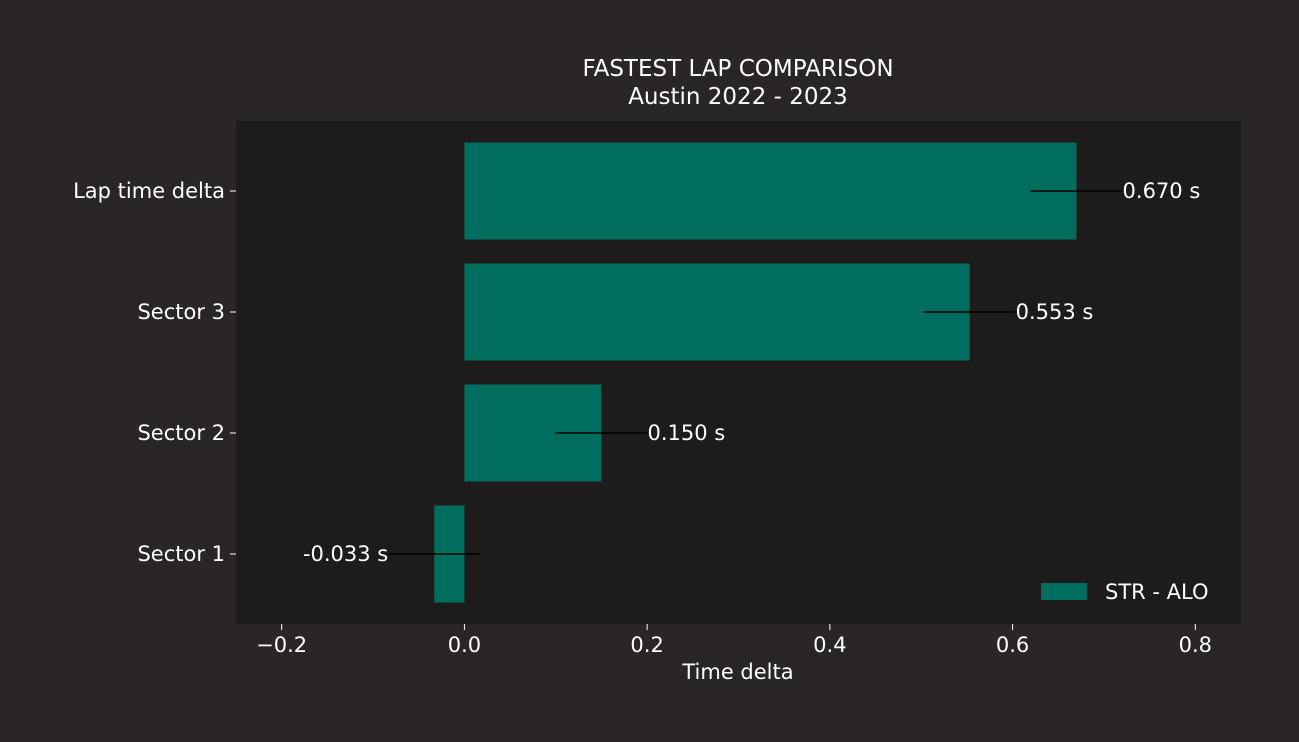 The width and height of the screenshot is (1299, 742). What do you see at coordinates (829, 645) in the screenshot?
I see `x-tick-label: 0.4` at bounding box center [829, 645].